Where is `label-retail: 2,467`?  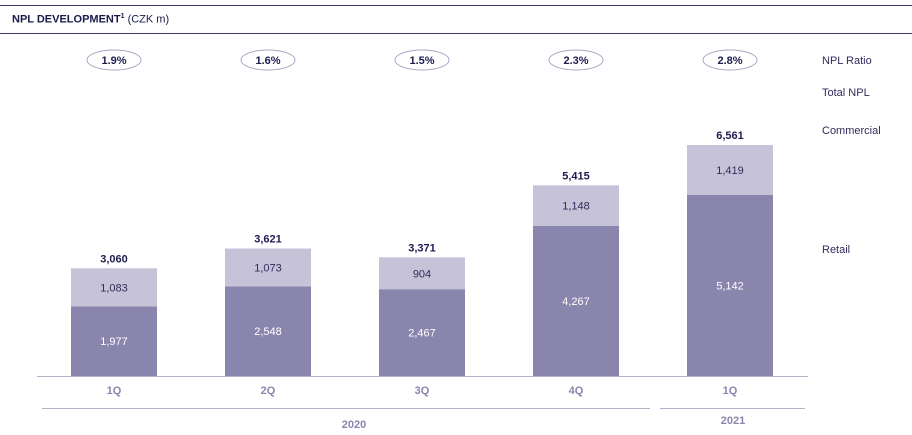 label-retail: 2,467 is located at coordinates (422, 334).